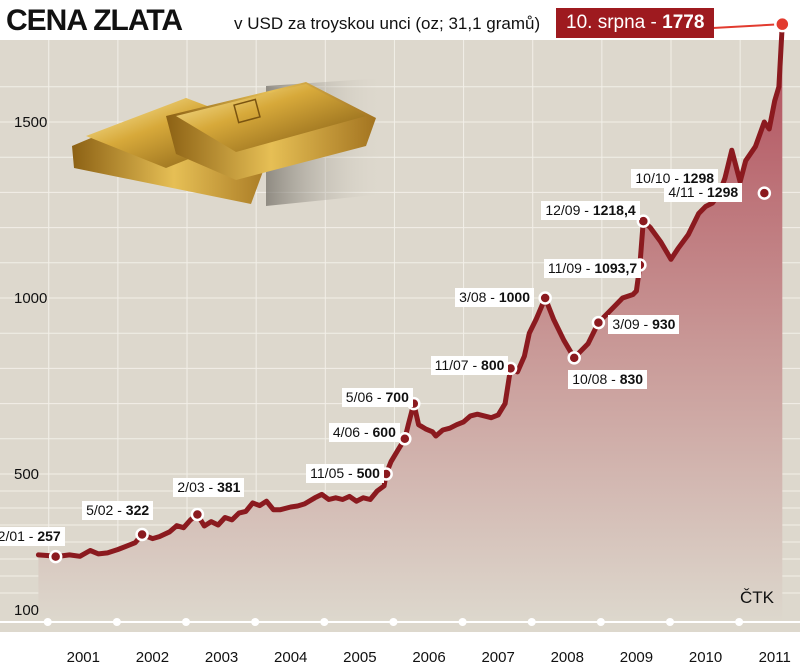 The width and height of the screenshot is (800, 672). Describe the element at coordinates (567, 657) in the screenshot. I see `x-tick-label: 2008` at that location.